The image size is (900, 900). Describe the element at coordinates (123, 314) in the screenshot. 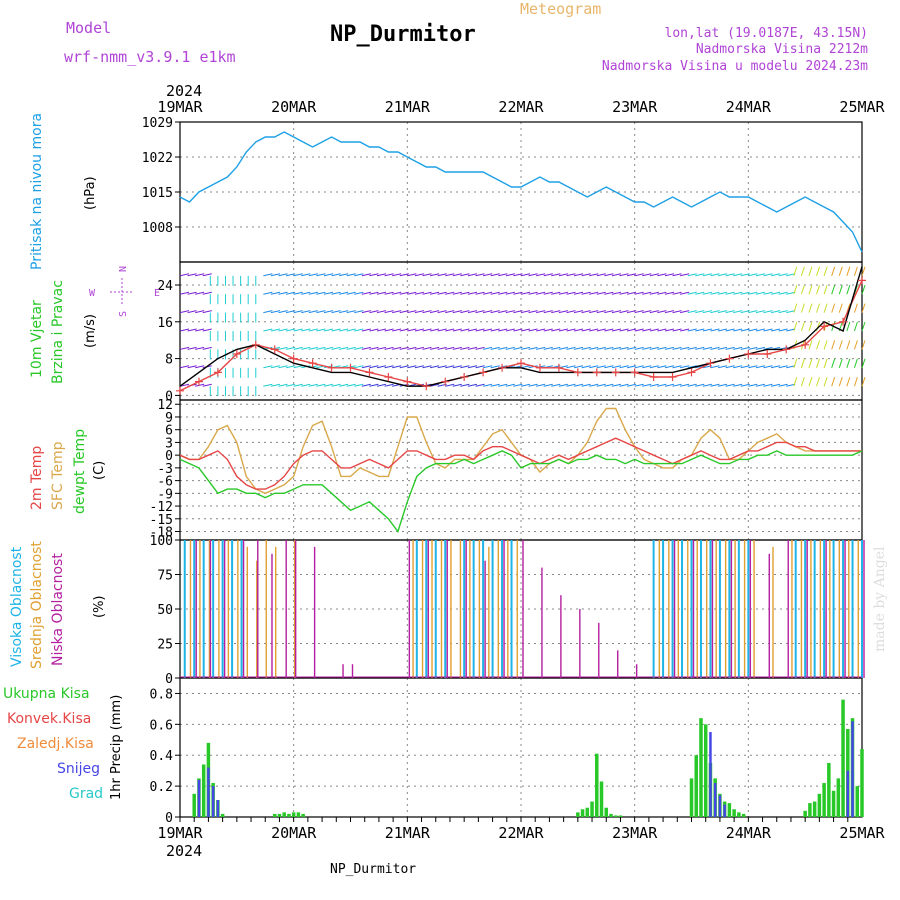

I see `compass-s-label: S` at that location.